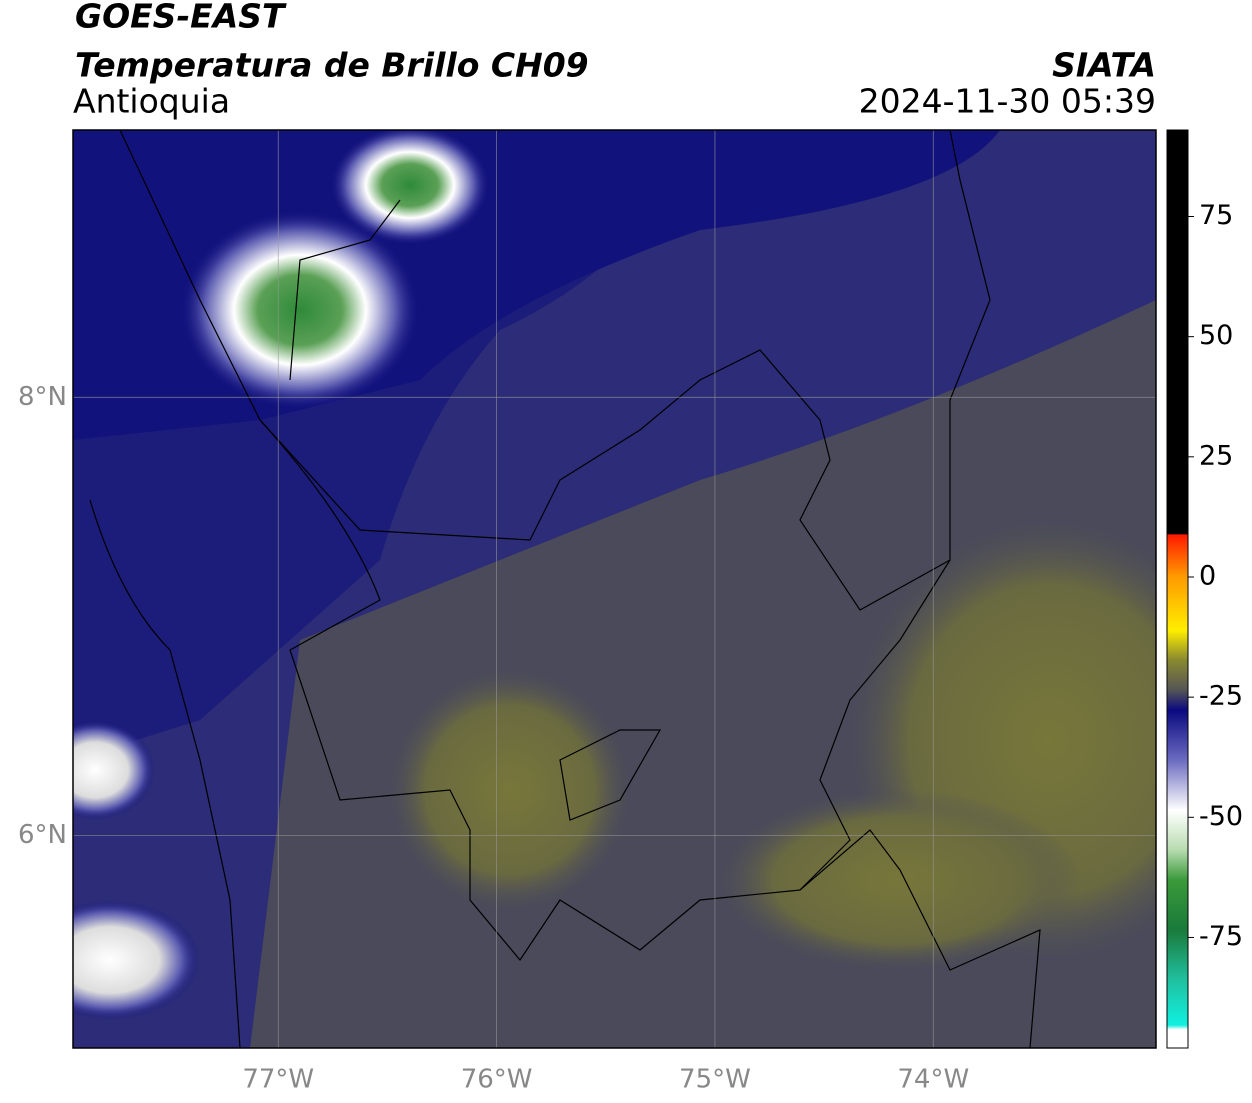 Image resolution: width=1252 pixels, height=1103 pixels. What do you see at coordinates (933, 1080) in the screenshot?
I see `x-tick-label: 74°W` at bounding box center [933, 1080].